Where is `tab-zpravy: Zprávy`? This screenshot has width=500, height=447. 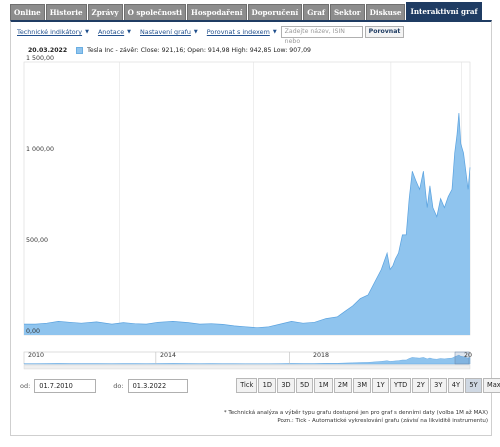 tab-zpravy: Zprávy is located at coordinates (105, 12).